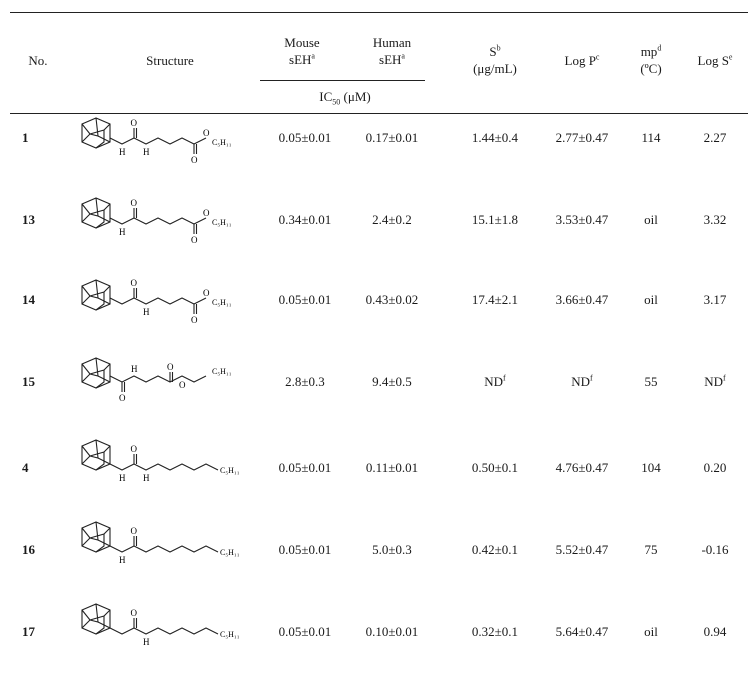 This screenshot has height=681, width=750. What do you see at coordinates (582, 299) in the screenshot?
I see `log-p: 3.66±0.47` at bounding box center [582, 299].